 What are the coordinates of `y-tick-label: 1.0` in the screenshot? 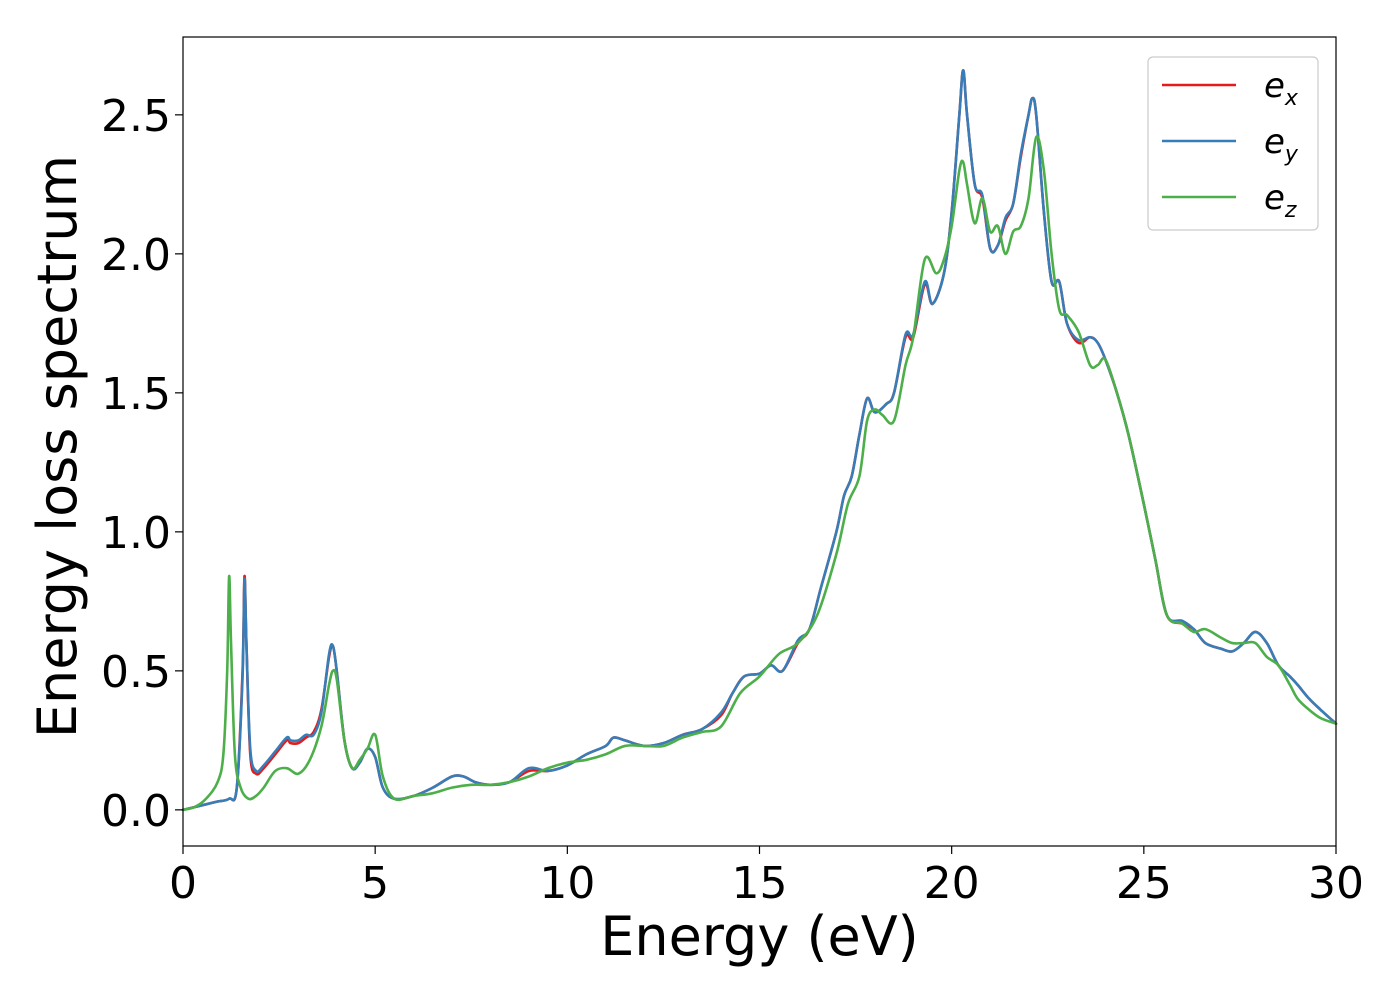 It's located at (136, 533).